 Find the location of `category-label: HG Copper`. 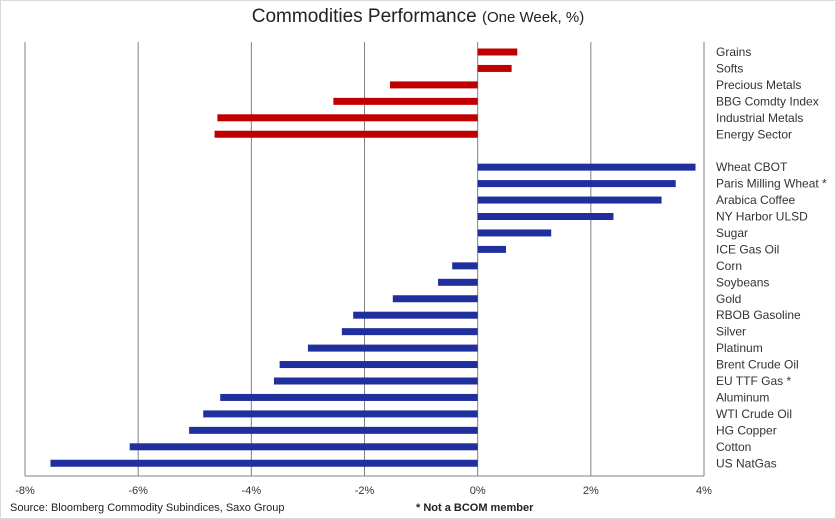

category-label: HG Copper is located at coordinates (746, 430).